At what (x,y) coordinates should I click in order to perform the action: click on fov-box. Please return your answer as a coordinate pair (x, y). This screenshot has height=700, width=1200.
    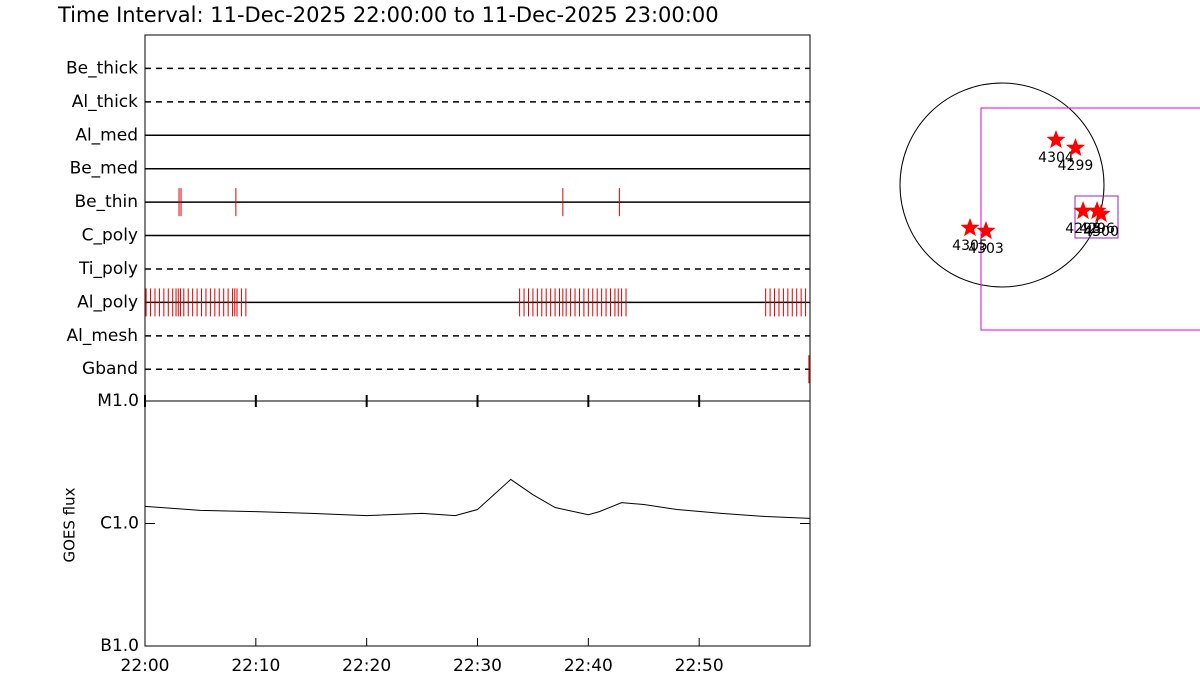
    Looking at the image, I should click on (1090, 219).